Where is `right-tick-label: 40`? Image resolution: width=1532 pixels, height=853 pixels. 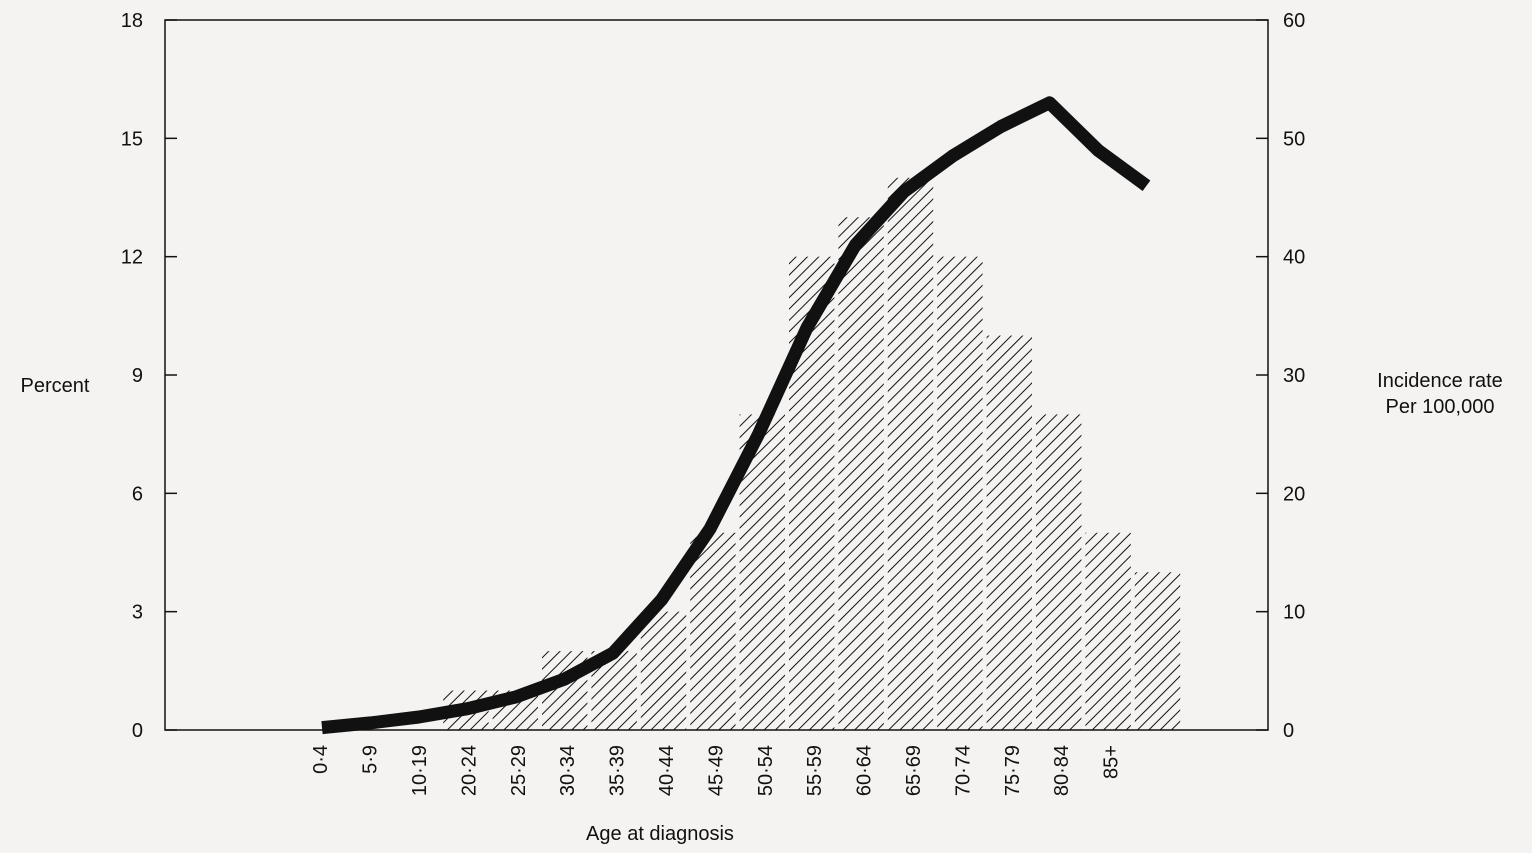 right-tick-label: 40 is located at coordinates (1294, 258).